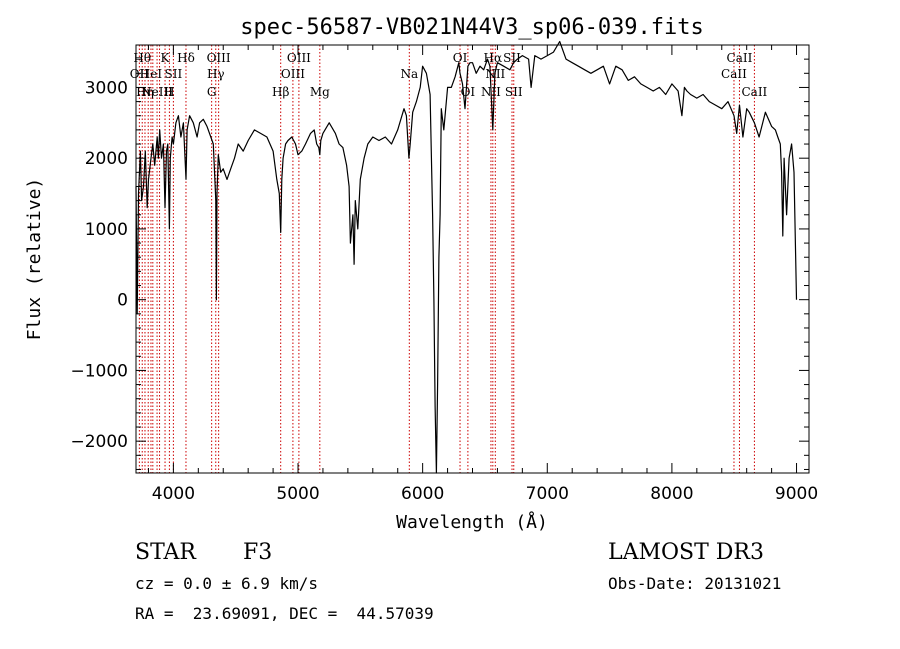 This screenshot has width=900, height=649. Describe the element at coordinates (686, 552) in the screenshot. I see `survey-name: LAMOST DR3` at that location.